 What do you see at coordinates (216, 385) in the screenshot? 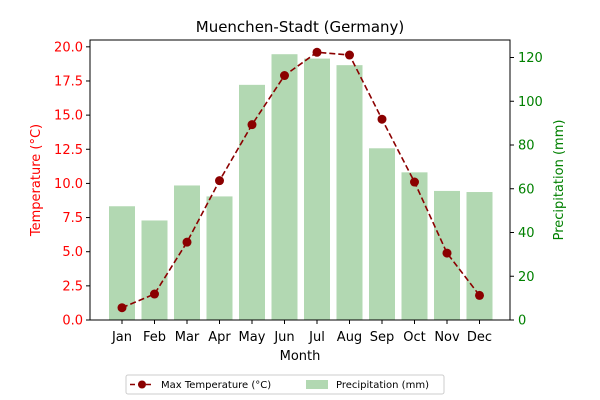
I see `legend-line-label: Max Temperature (°C)` at bounding box center [216, 385].